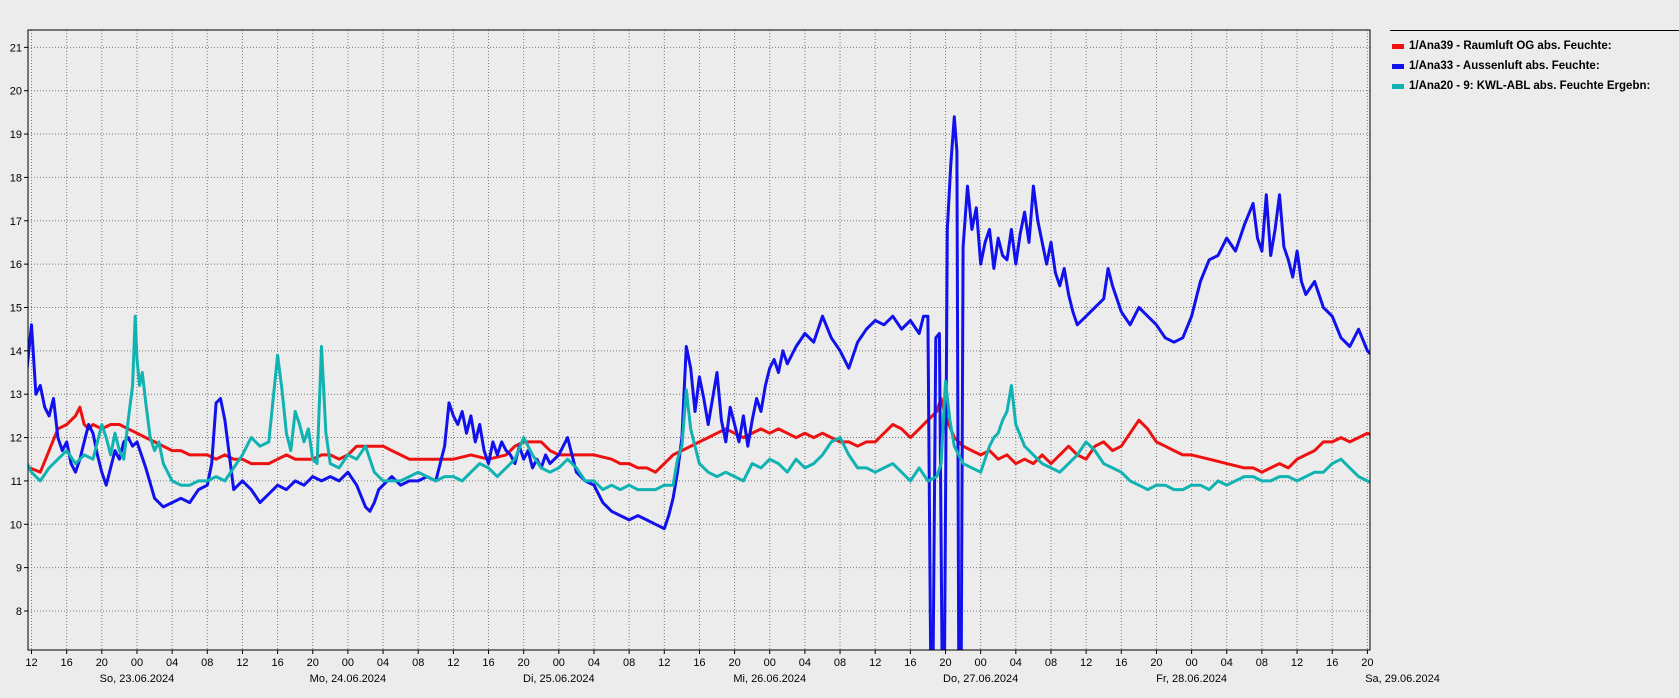 The height and width of the screenshot is (698, 1679). Describe the element at coordinates (137, 679) in the screenshot. I see `day-label: So, 23.06.2024` at that location.